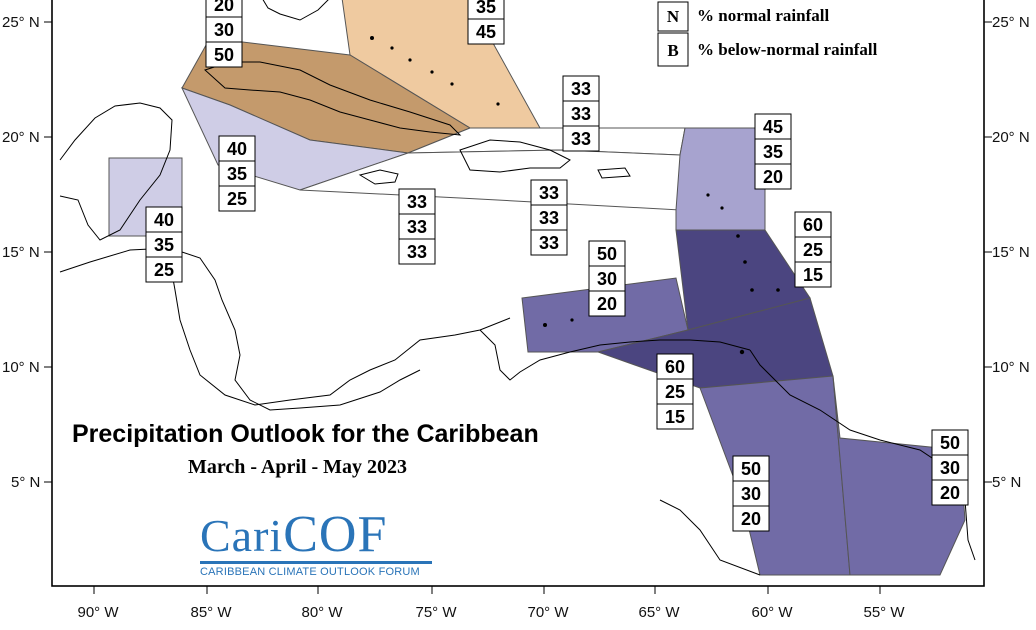 This screenshot has width=1036, height=630. I want to click on prob-box-hispaniola-pr: 33 33 33, so click(549, 217).